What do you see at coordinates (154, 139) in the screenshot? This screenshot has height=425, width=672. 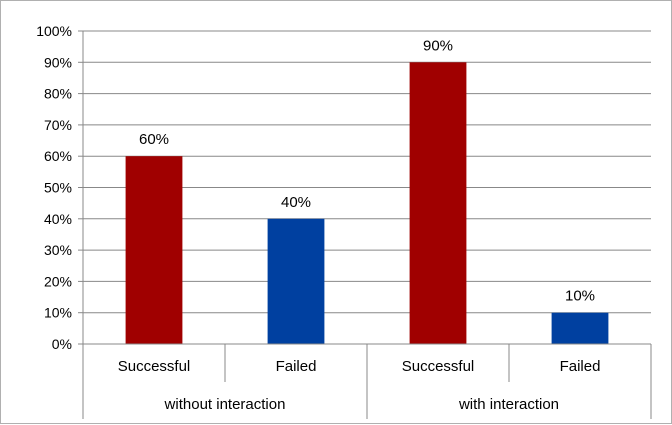 I see `data-label: 60%` at bounding box center [154, 139].